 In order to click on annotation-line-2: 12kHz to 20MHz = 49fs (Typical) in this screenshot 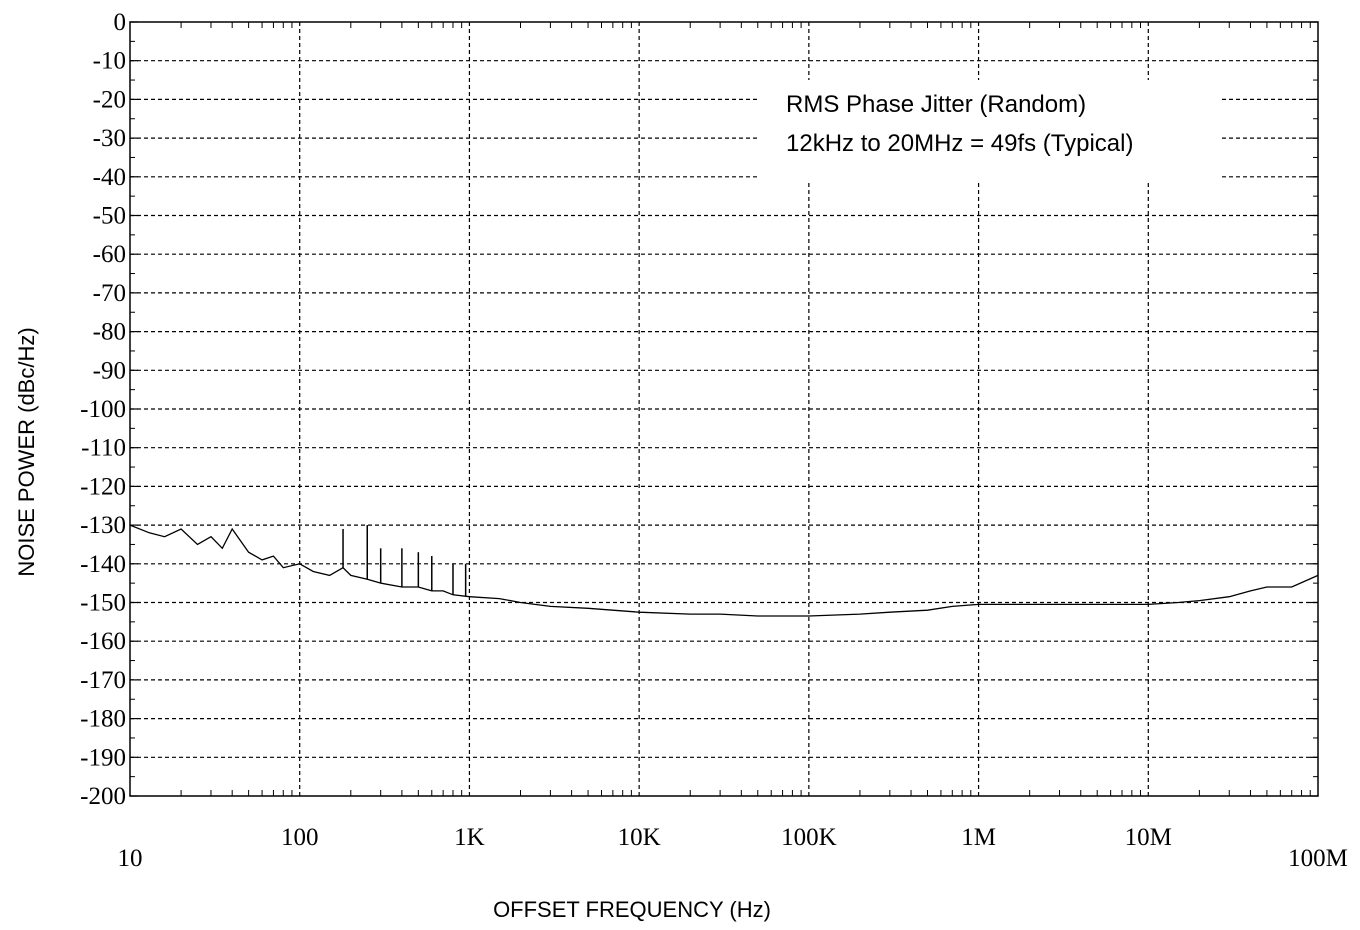, I will do `click(959, 143)`.